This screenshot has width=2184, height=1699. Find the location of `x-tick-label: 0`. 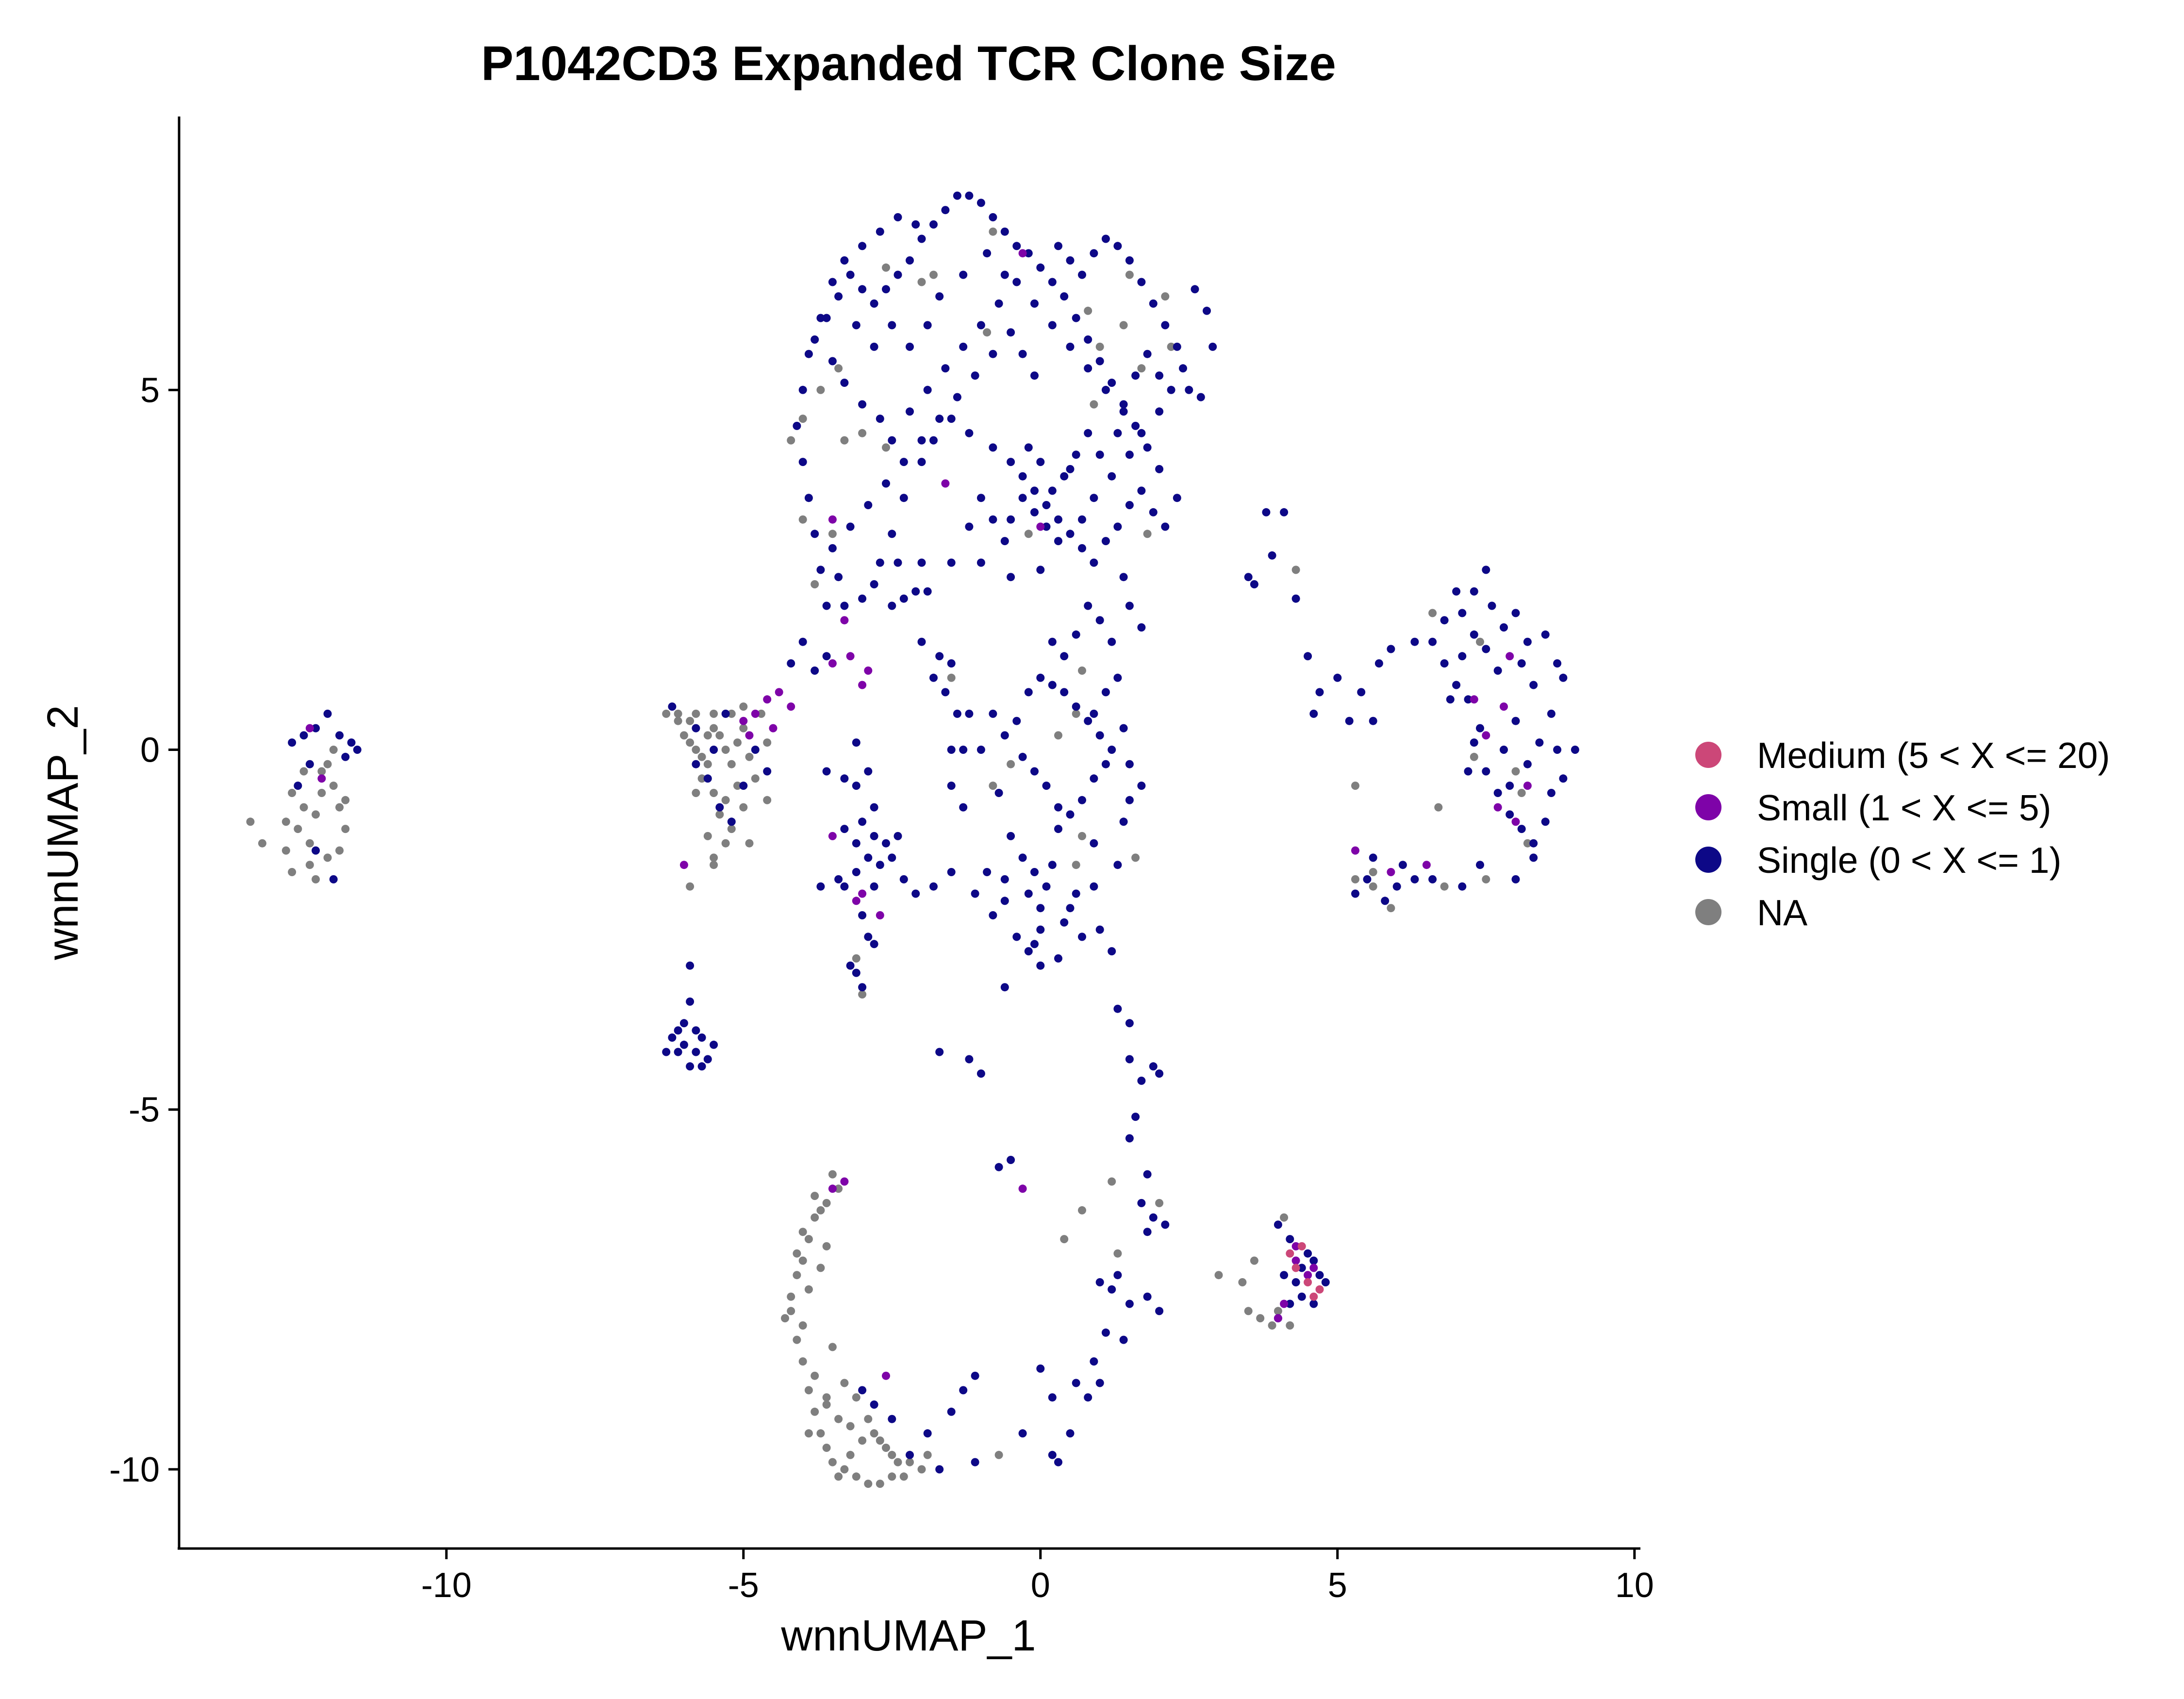

x-tick-label: 0 is located at coordinates (1040, 1585).